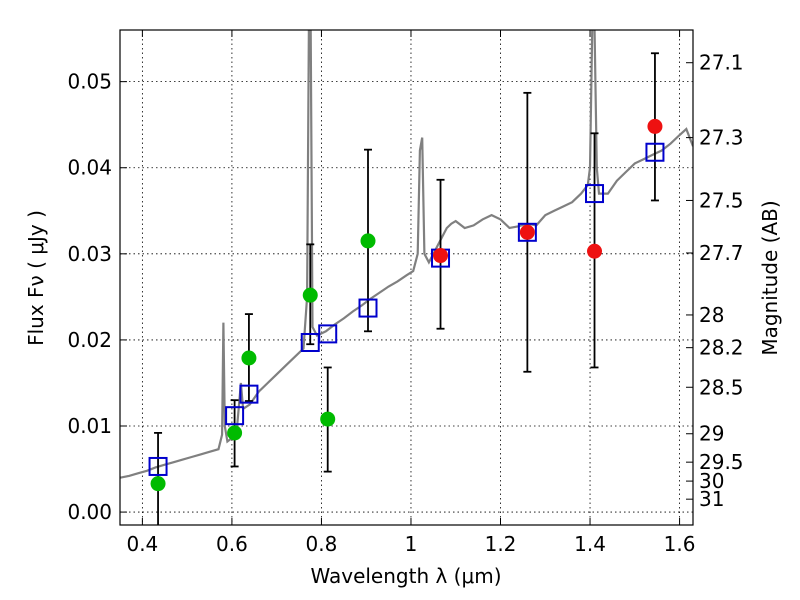  I want to click on mag-tick-label: 30, so click(711, 481).